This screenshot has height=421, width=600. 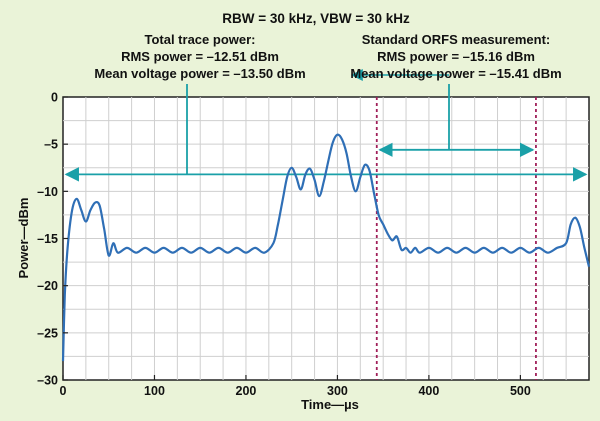 What do you see at coordinates (455, 73) in the screenshot?
I see `orfs-mean-voltage-power: Mean voltage power = –15.41 dBm` at bounding box center [455, 73].